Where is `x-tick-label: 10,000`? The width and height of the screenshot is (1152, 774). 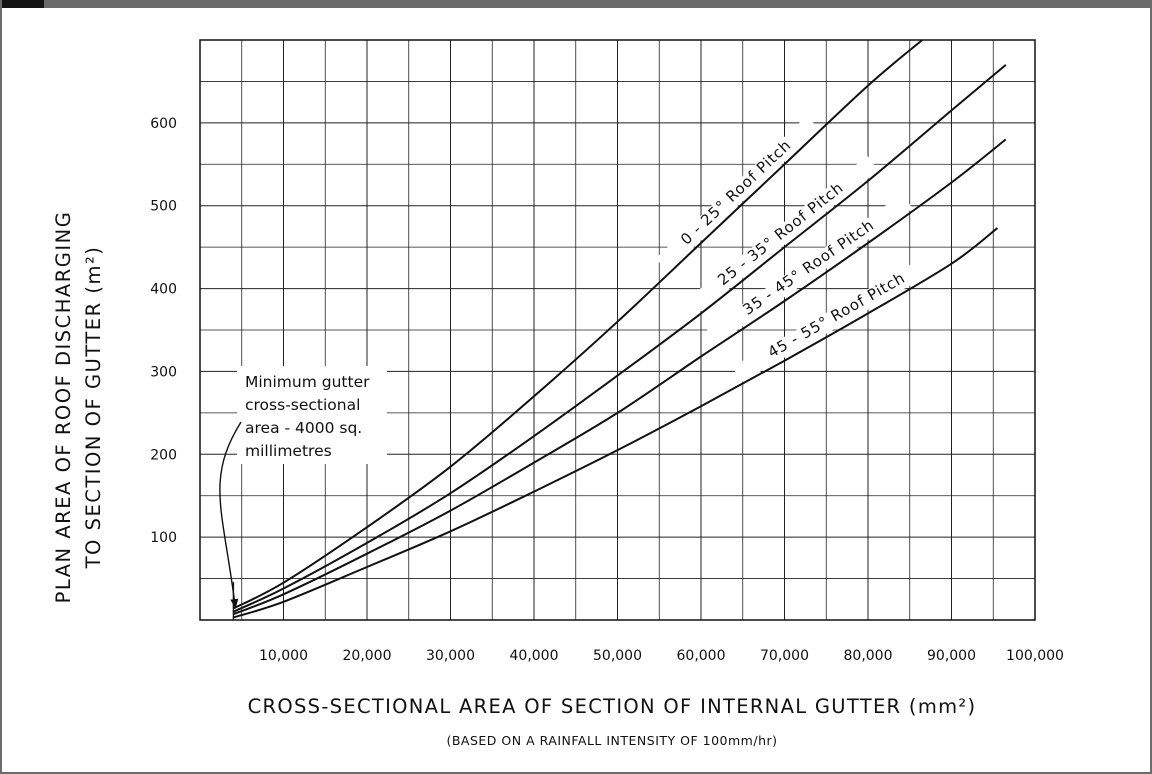 x-tick-label: 10,000 is located at coordinates (283, 656).